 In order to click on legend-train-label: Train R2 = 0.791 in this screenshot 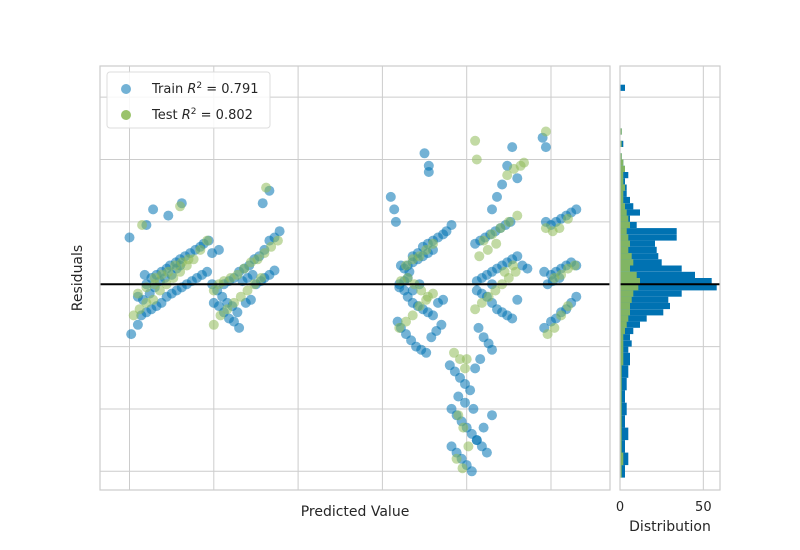, I will do `click(204, 89)`.